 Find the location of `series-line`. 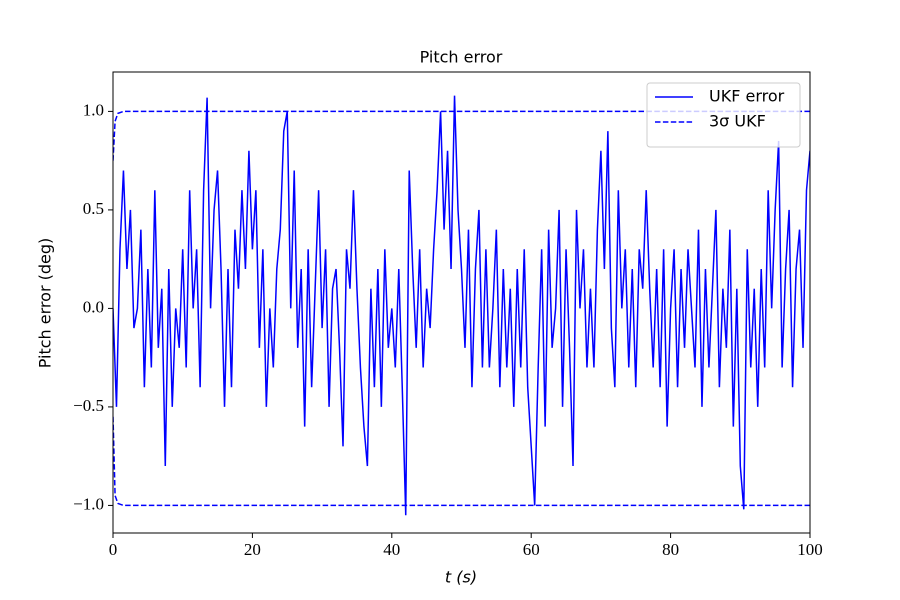

series-line is located at coordinates (461, 461).